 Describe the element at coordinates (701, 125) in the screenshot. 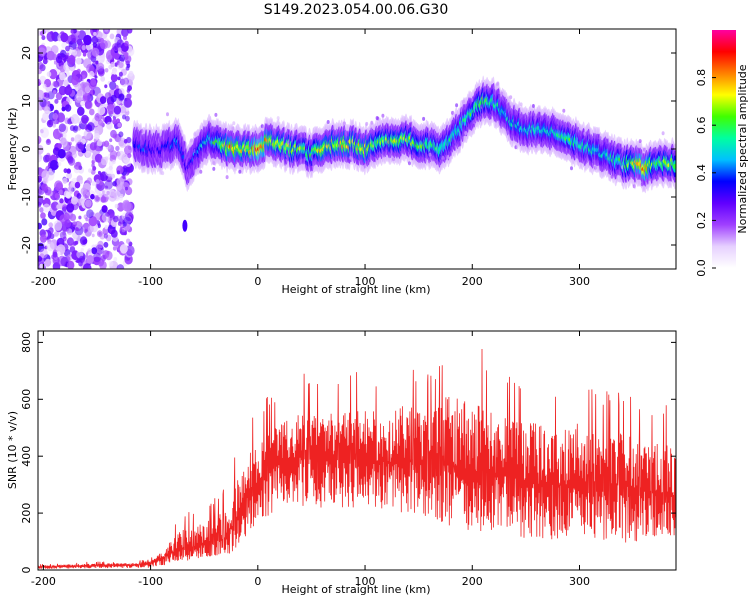

I see `colorbar-tick-label: 0.6` at that location.